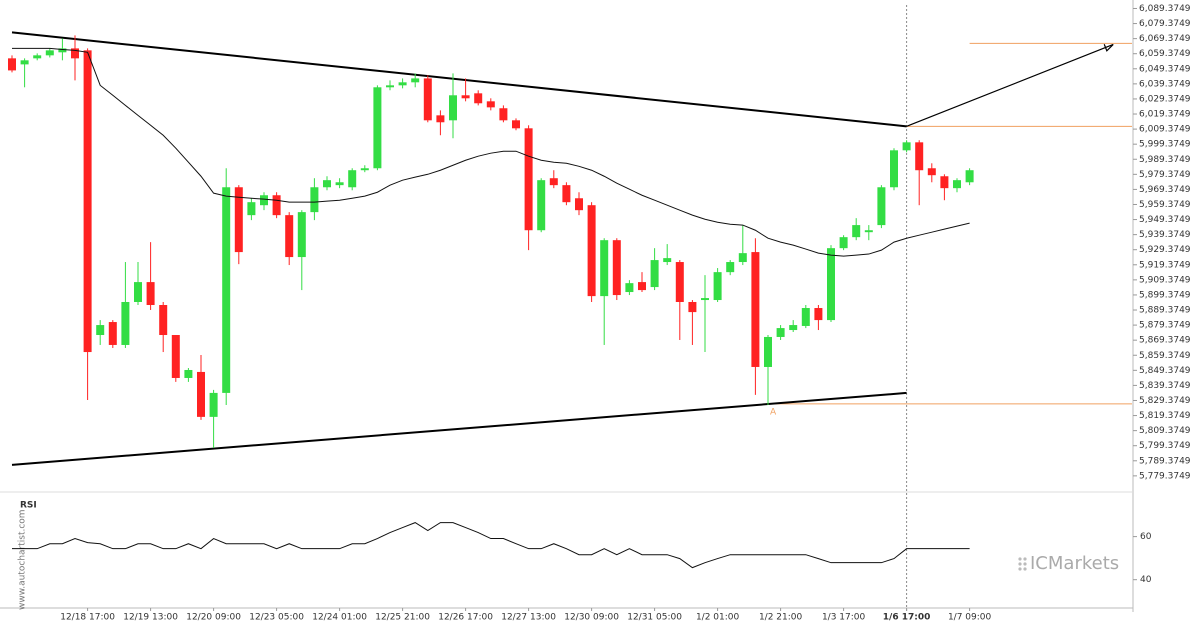 The image size is (1200, 630). Describe the element at coordinates (28, 506) in the screenshot. I see `rsi-label: RSI` at that location.